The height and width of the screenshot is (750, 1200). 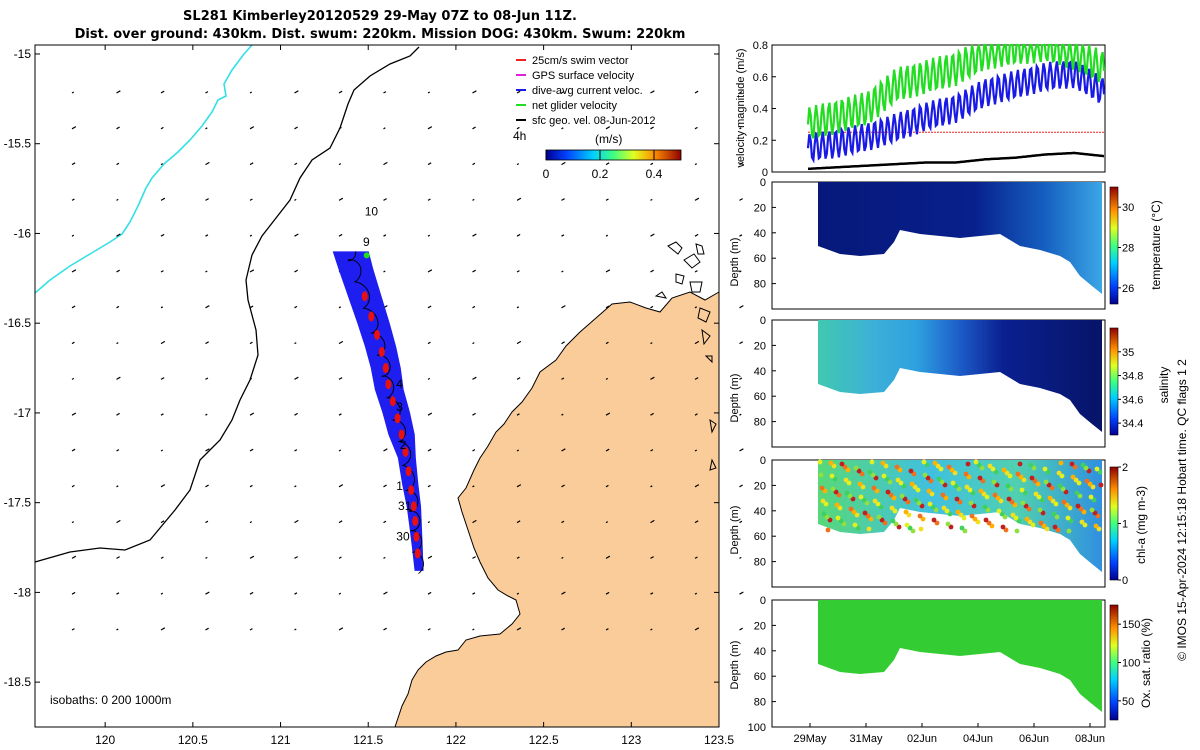 What do you see at coordinates (760, 208) in the screenshot?
I see `depth-tick: 20` at bounding box center [760, 208].